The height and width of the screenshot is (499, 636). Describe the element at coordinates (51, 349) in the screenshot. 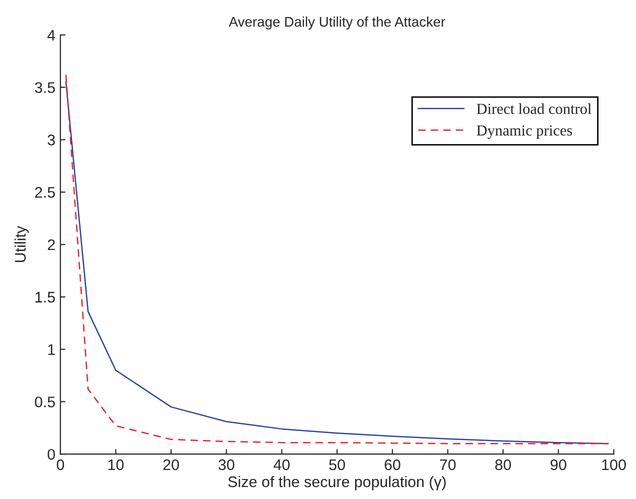

I see `y-tick-label: 1` at that location.